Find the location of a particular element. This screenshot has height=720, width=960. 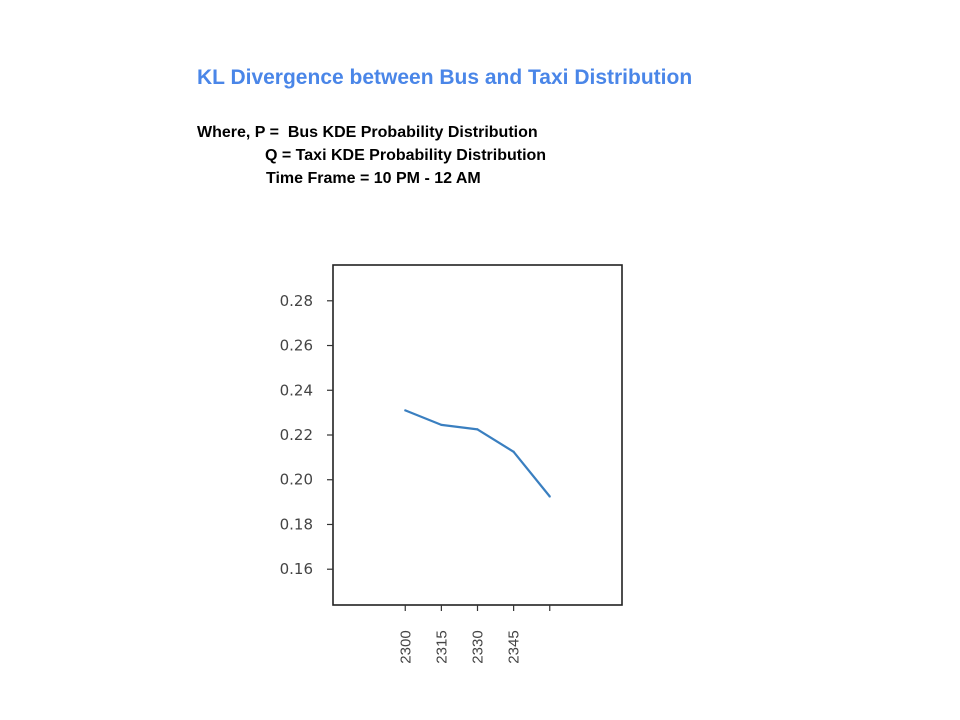

x-tick-label: 2345 is located at coordinates (514, 646).